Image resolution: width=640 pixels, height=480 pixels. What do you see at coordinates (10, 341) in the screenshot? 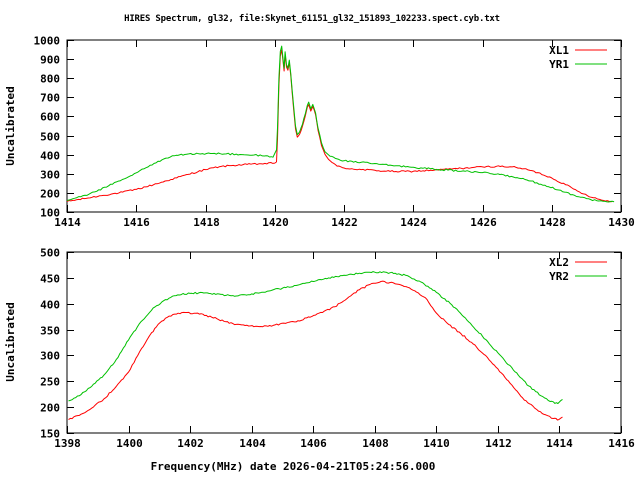
I see `y-axis-label-bottom: Uncalibrated` at bounding box center [10, 341].